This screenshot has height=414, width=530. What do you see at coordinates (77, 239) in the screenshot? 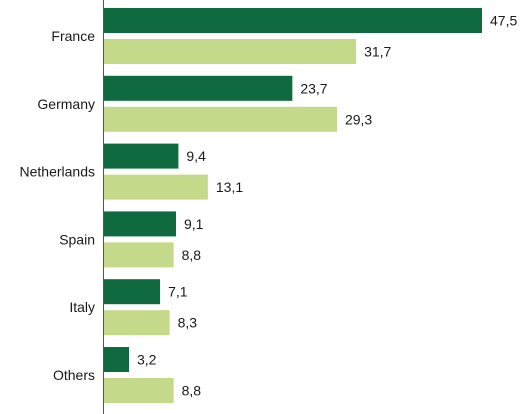
I see `category-label-spain: Spain` at bounding box center [77, 239].